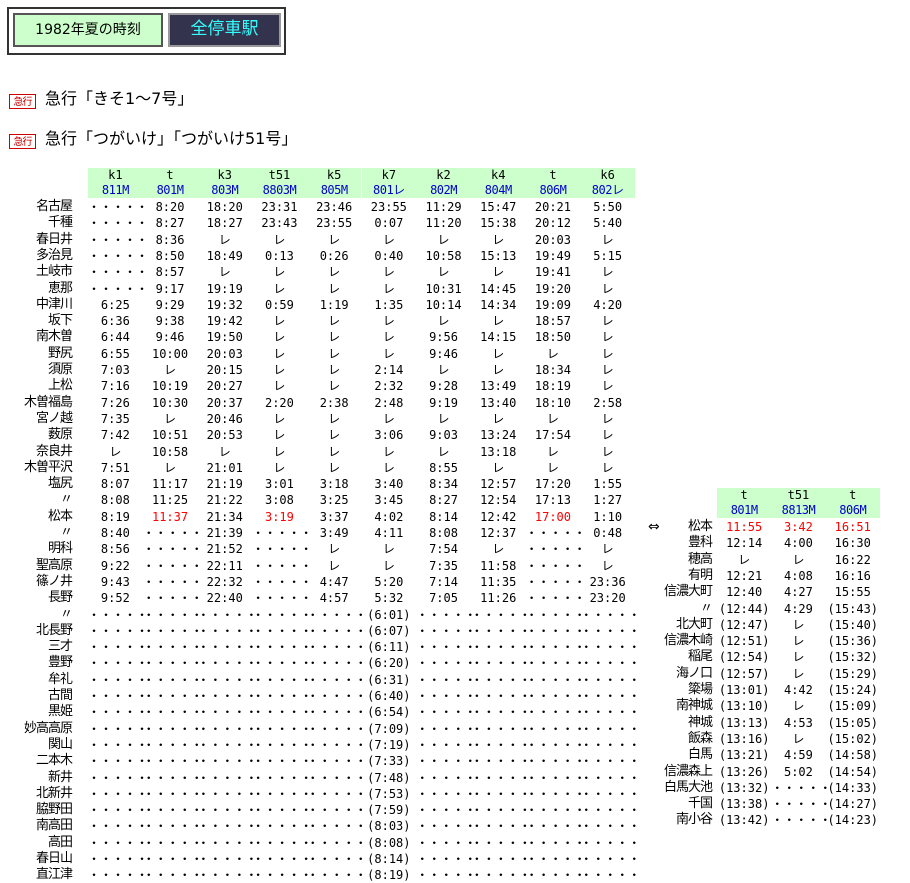 The height and width of the screenshot is (883, 910). Describe the element at coordinates (170, 500) in the screenshot. I see `time-cell: 11:25` at that location.